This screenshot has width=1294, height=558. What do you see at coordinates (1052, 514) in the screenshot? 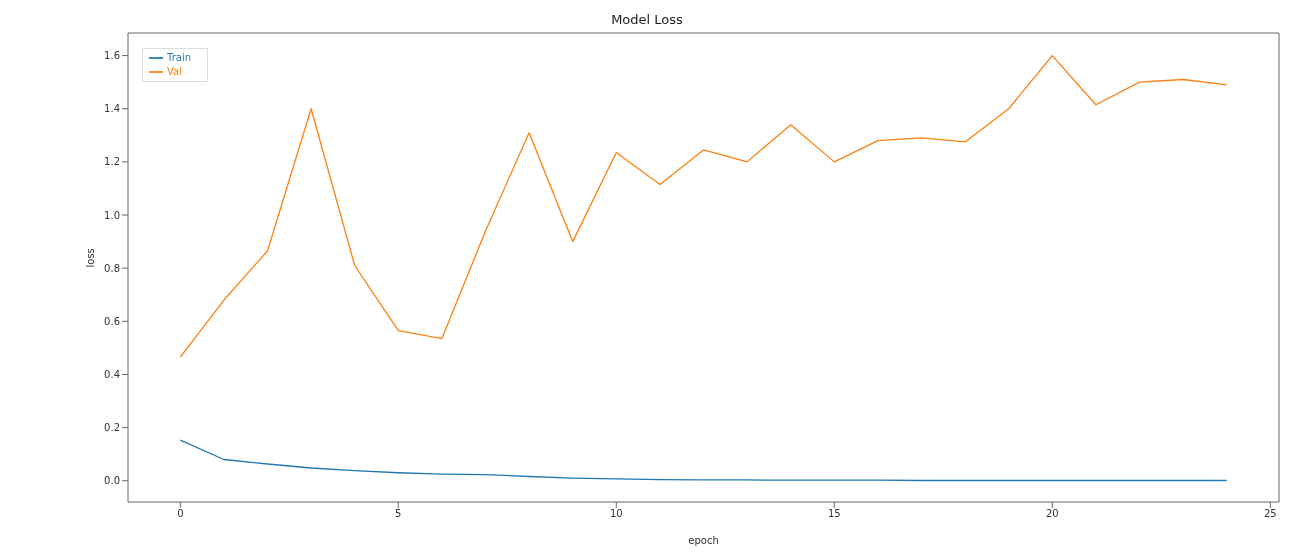
I see `x-tick-label: 20` at bounding box center [1052, 514].